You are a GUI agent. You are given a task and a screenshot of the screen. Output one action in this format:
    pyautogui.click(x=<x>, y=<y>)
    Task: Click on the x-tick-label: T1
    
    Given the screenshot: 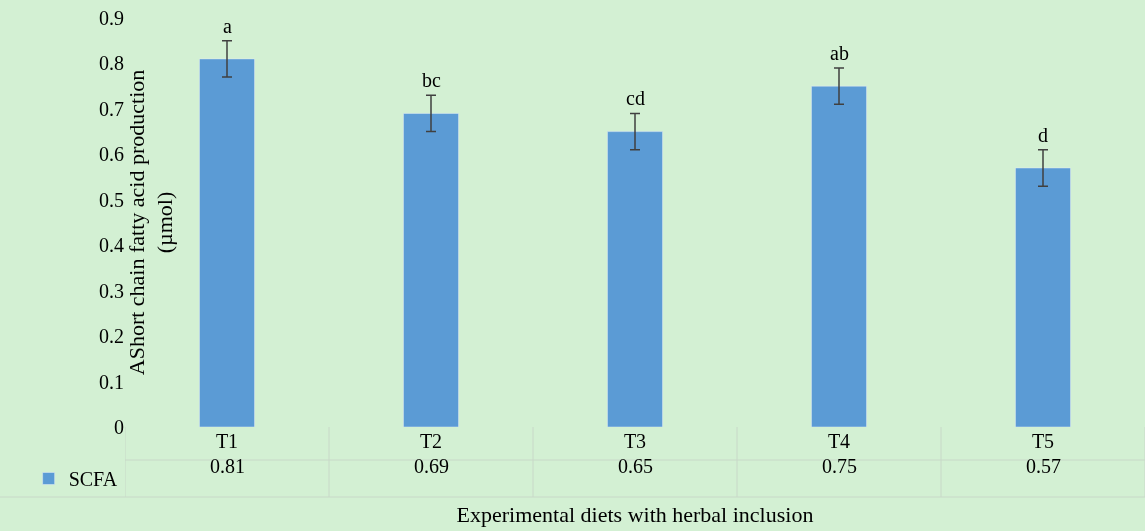 What is the action you would take?
    pyautogui.click(x=227, y=441)
    